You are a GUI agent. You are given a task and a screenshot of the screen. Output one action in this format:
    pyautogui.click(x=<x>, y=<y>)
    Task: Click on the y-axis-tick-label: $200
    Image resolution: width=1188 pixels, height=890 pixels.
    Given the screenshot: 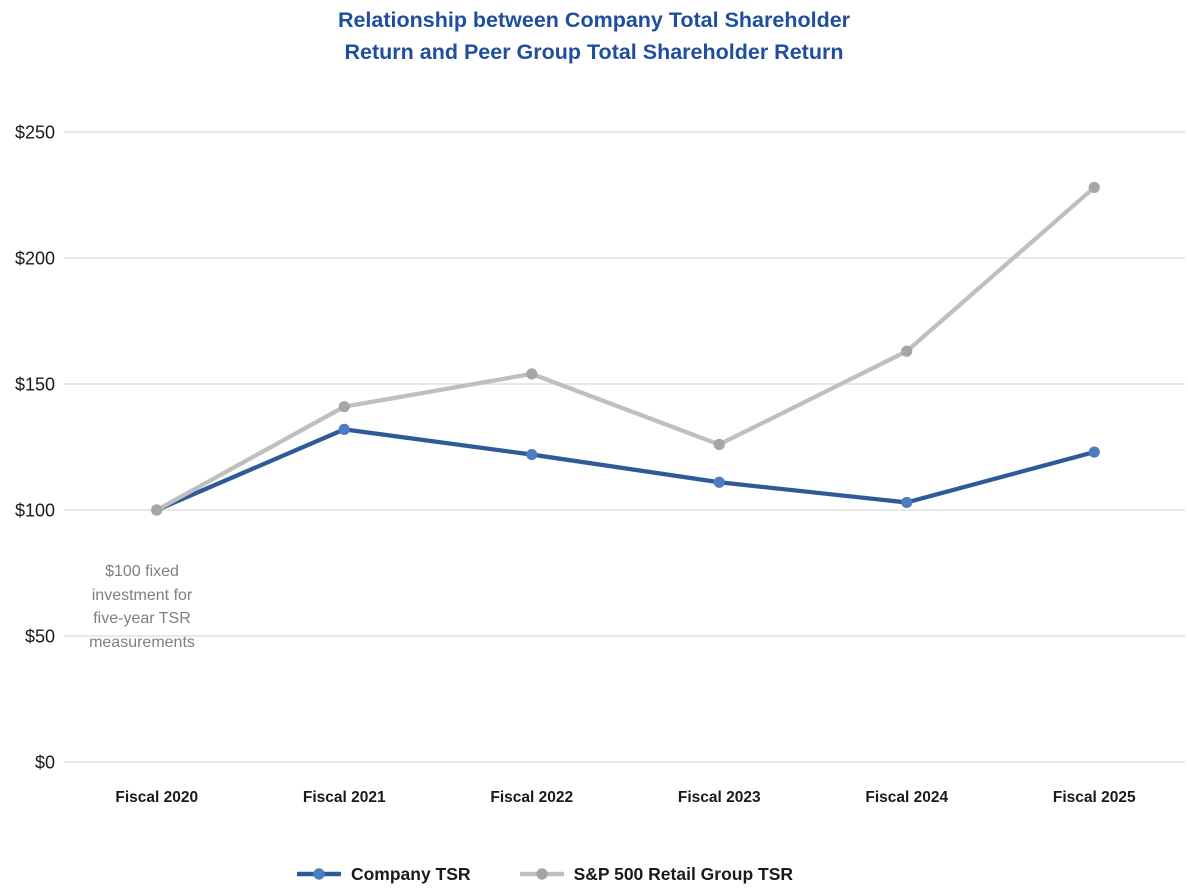 What is the action you would take?
    pyautogui.click(x=35, y=259)
    